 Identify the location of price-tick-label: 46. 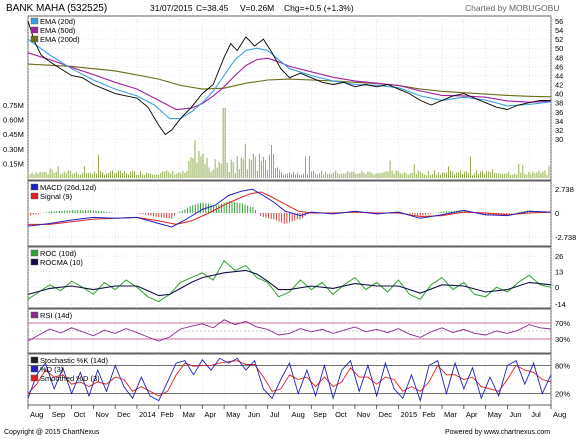
(559, 66).